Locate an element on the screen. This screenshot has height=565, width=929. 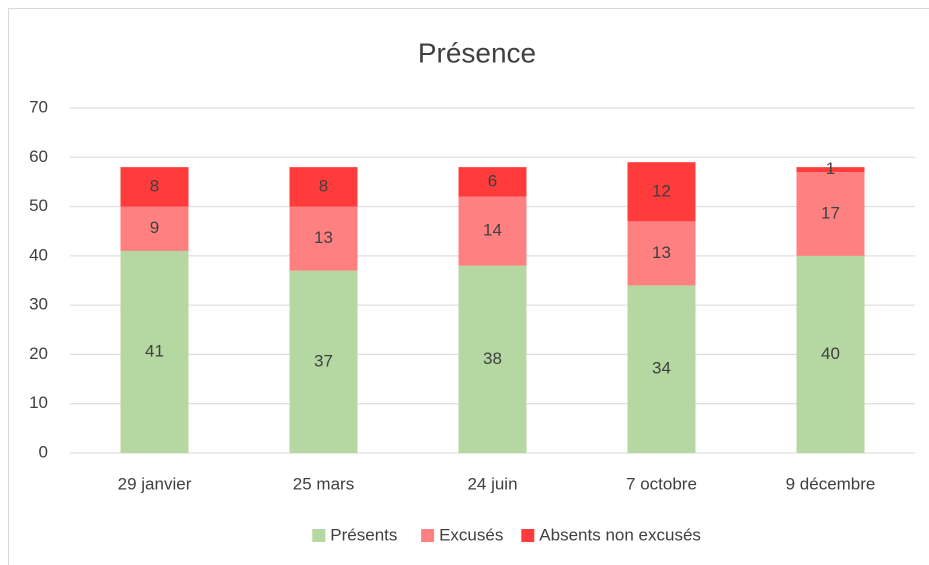
data-label: 34 is located at coordinates (661, 368).